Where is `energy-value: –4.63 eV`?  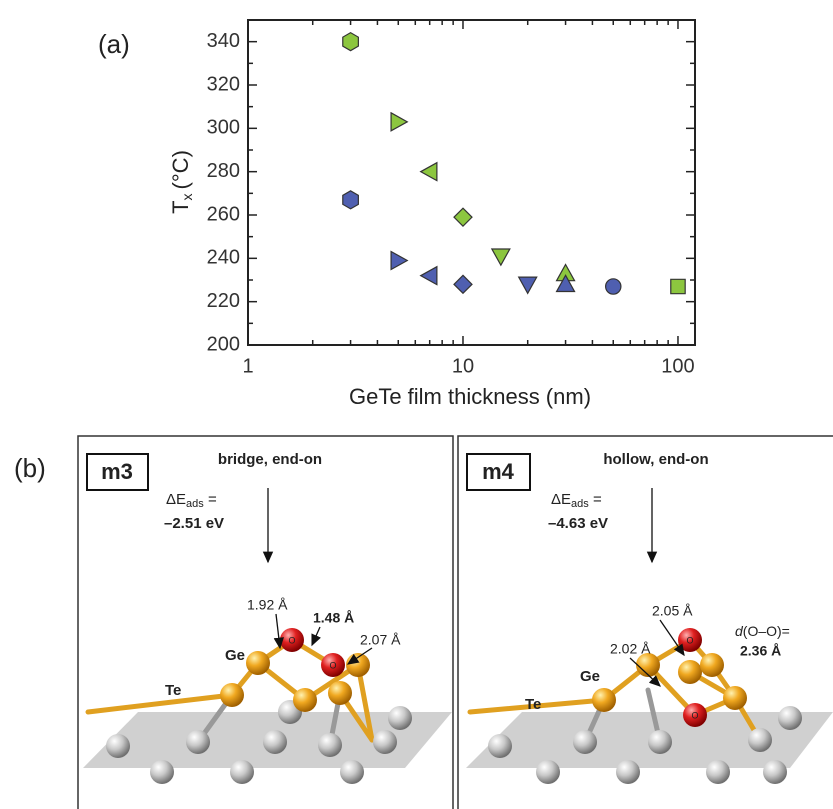
energy-value: –4.63 eV is located at coordinates (578, 523).